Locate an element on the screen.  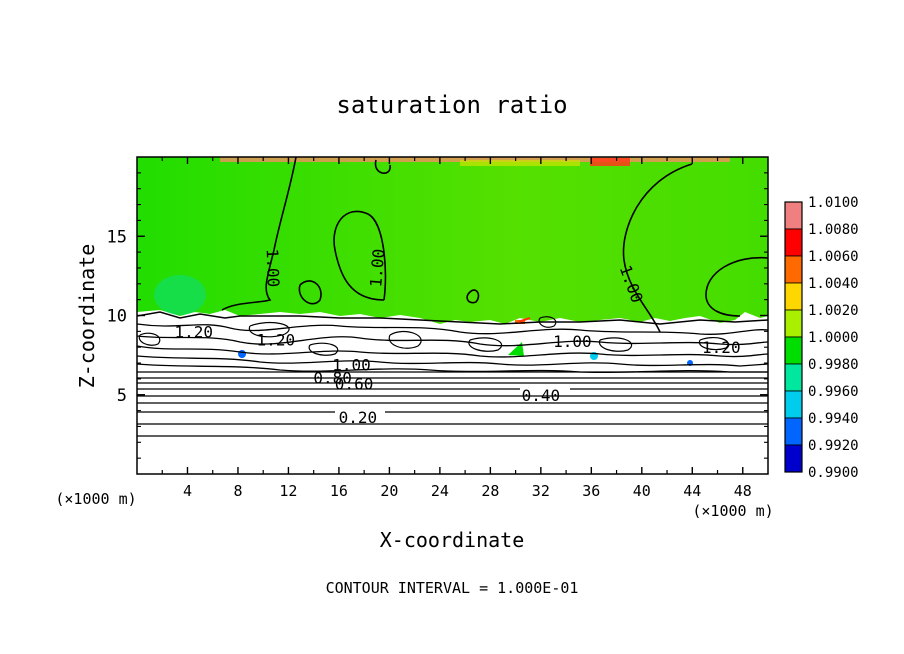
low-patch-left is located at coordinates (180, 295).